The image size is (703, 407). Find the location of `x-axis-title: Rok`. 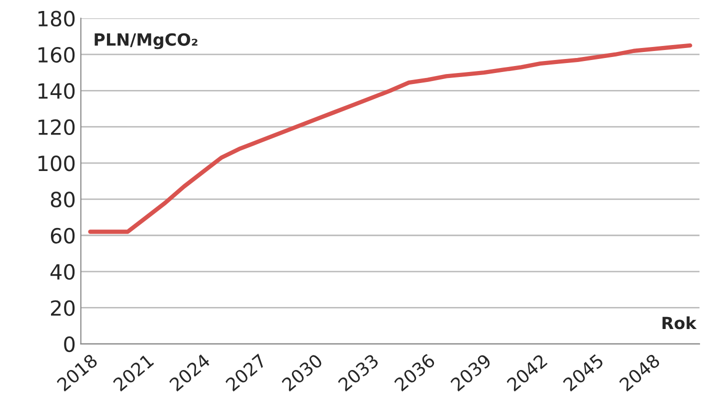

x-axis-title: Rok is located at coordinates (679, 323).